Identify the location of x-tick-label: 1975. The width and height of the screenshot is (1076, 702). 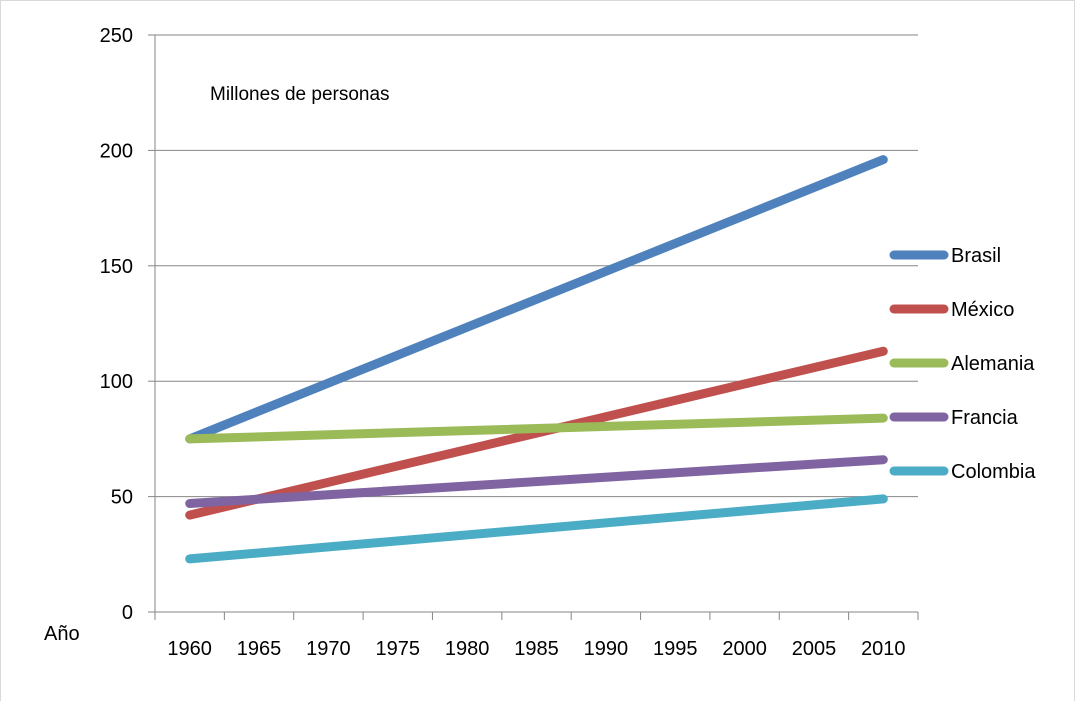
(398, 649).